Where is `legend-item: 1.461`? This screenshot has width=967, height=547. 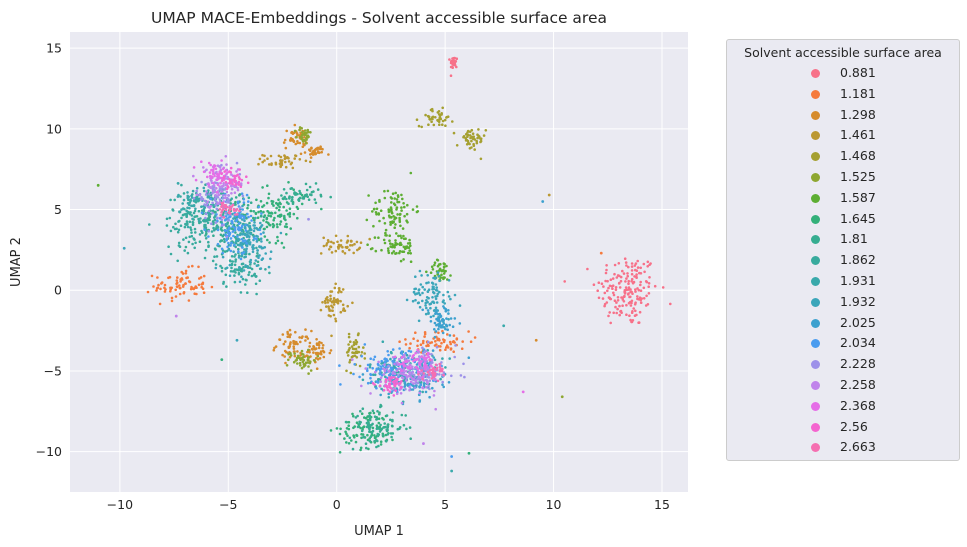
legend-item: 1.461 is located at coordinates (881, 136).